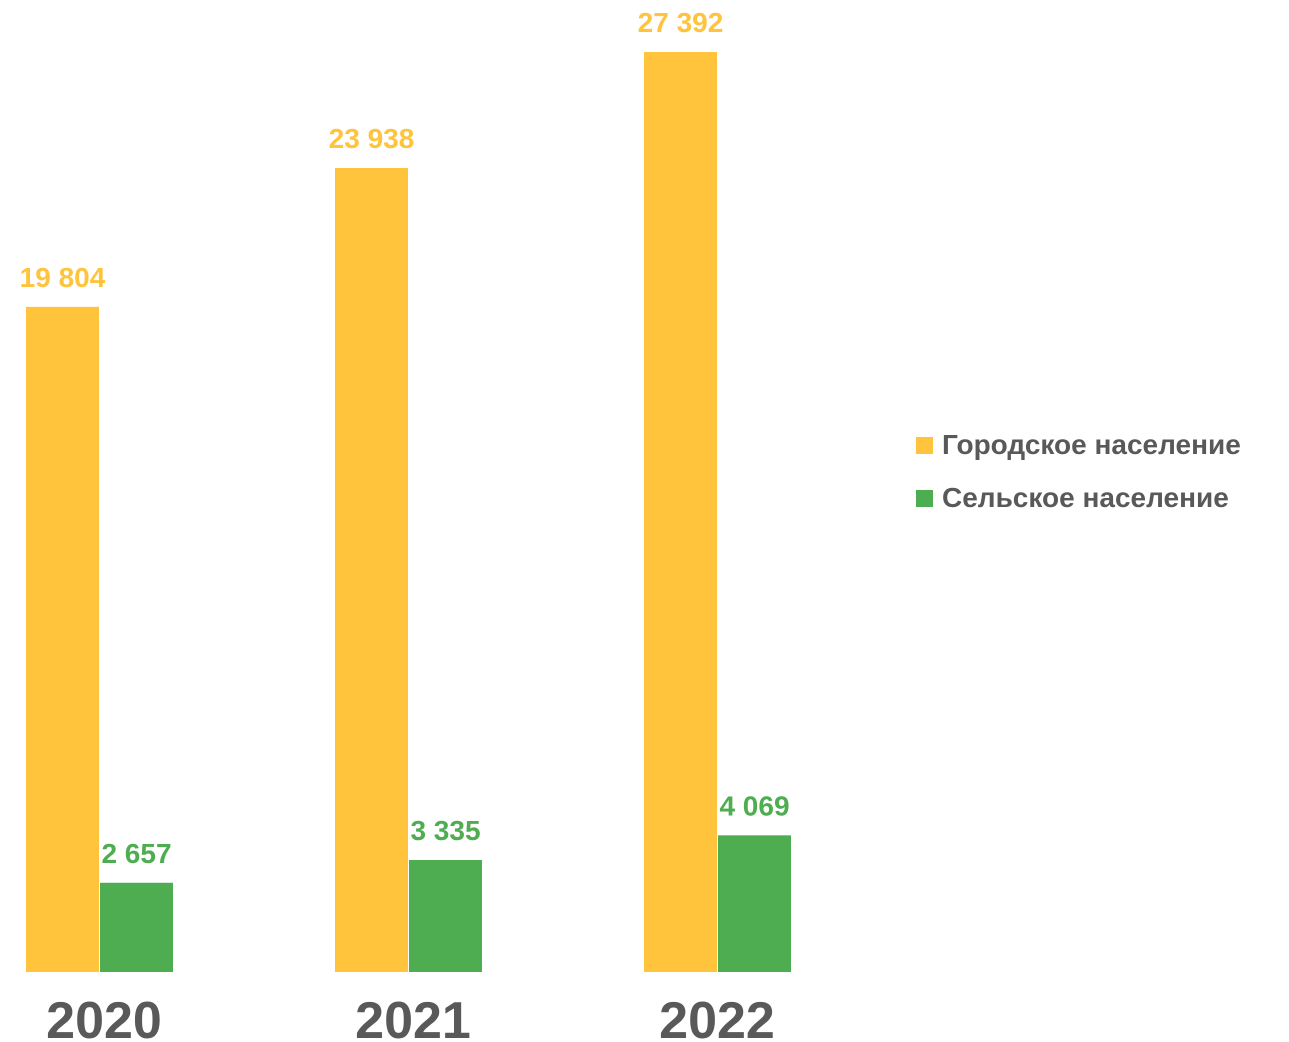  Describe the element at coordinates (717, 1017) in the screenshot. I see `x-tick-label-2022: 2022` at that location.